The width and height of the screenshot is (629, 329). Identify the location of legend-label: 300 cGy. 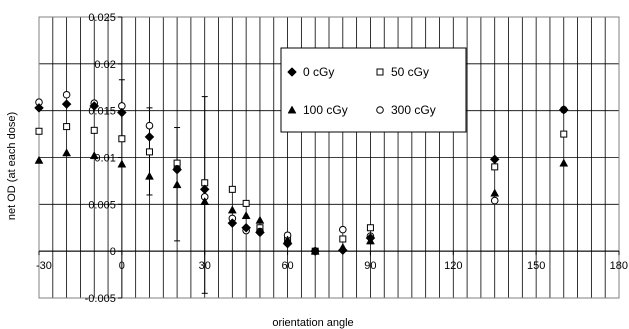
(413, 110).